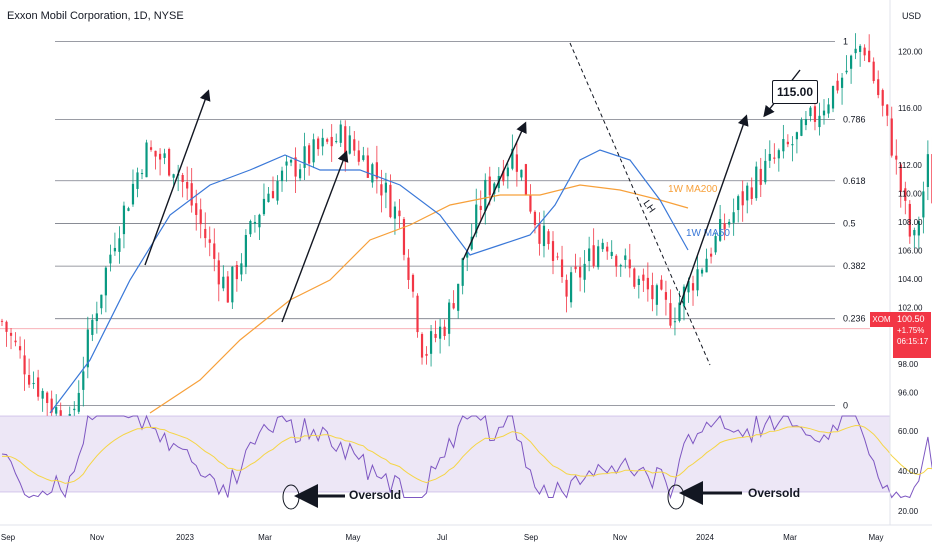 This screenshot has width=932, height=550. What do you see at coordinates (910, 279) in the screenshot?
I see `y-tick-6: 104.00` at bounding box center [910, 279].